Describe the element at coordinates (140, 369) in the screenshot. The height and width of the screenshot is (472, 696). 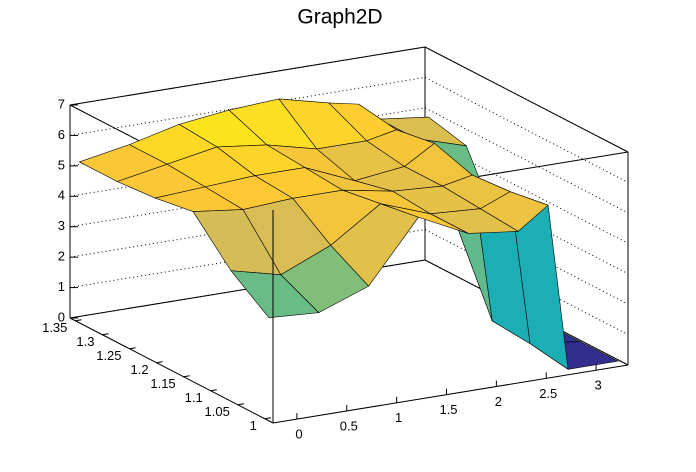
I see `y-tick-label: 1.2` at that location.